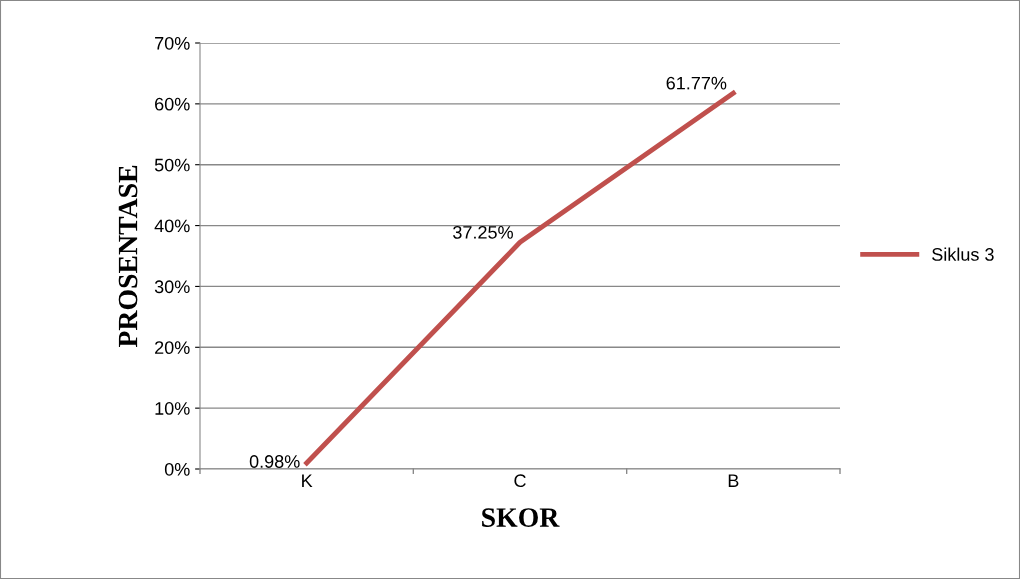  Describe the element at coordinates (172, 165) in the screenshot. I see `y-tick-label: 50%` at that location.